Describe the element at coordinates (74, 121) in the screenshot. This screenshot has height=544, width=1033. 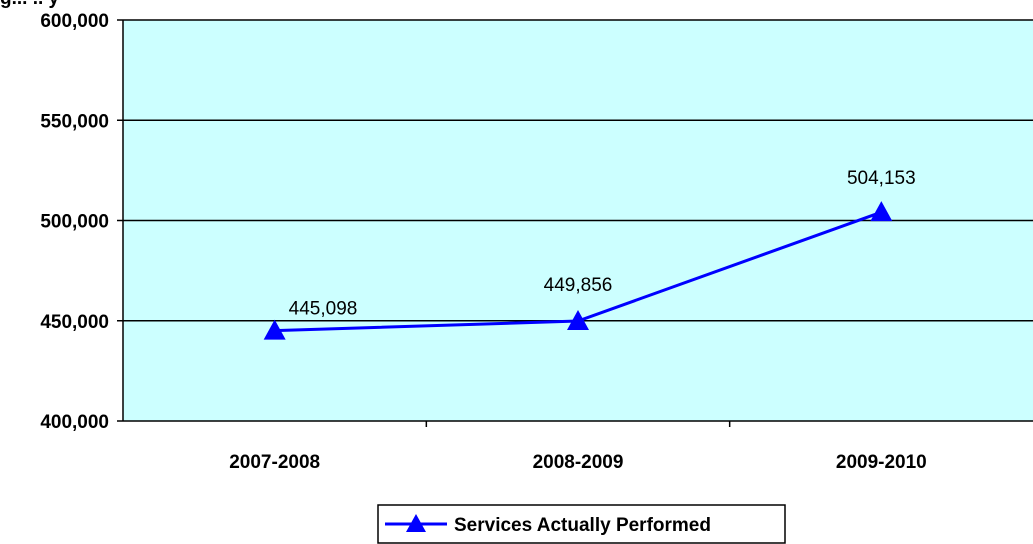
I see `y-tick-label: 550,000` at that location.